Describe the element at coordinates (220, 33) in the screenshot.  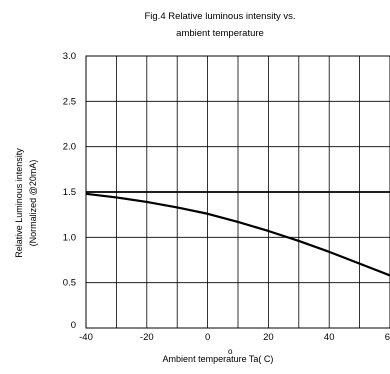
I see `chart-title-line2: ambient temperature` at that location.